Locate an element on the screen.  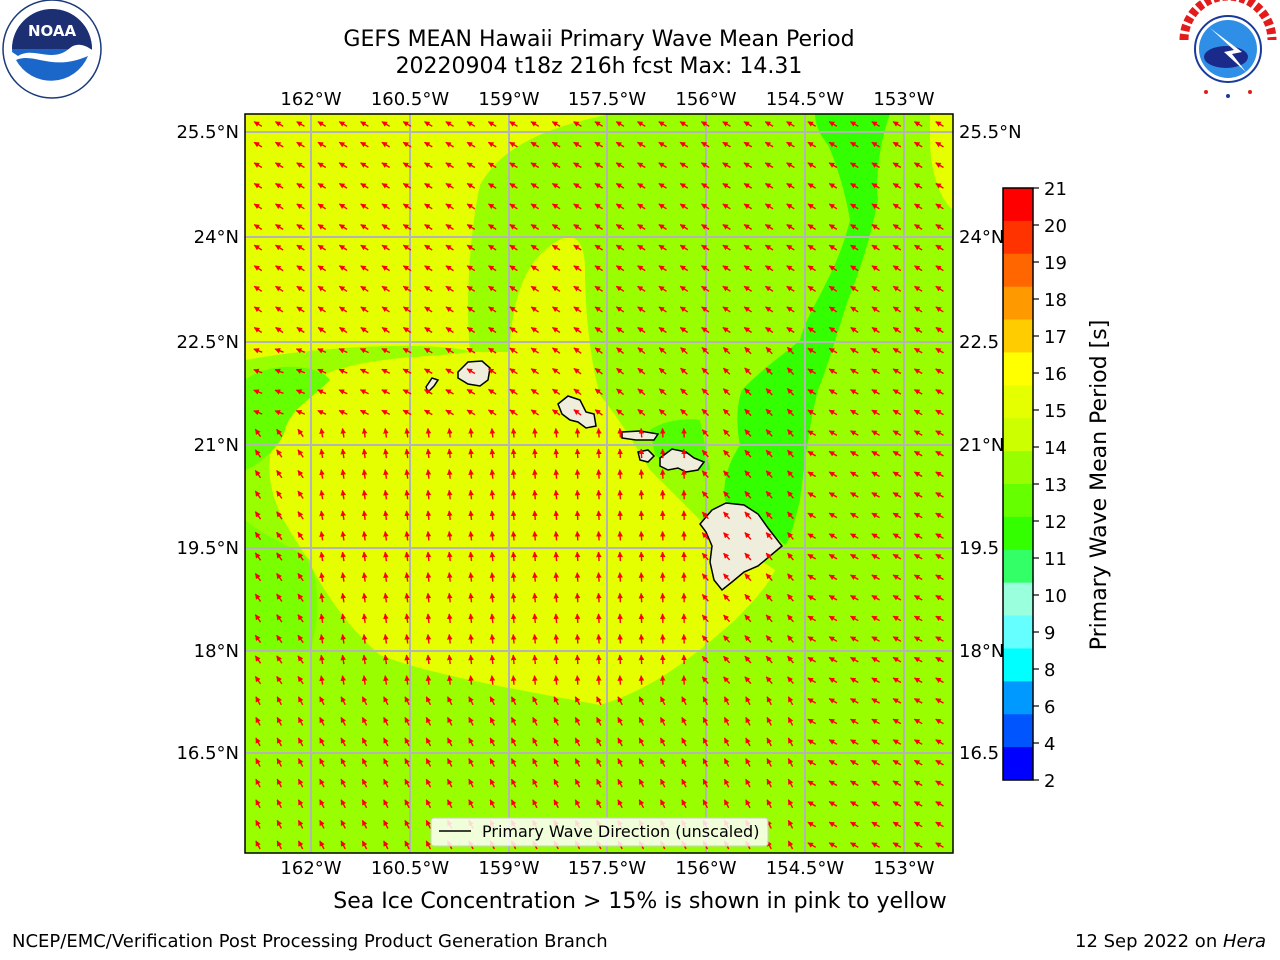
lat-tick-label: 21°N is located at coordinates (981, 445).